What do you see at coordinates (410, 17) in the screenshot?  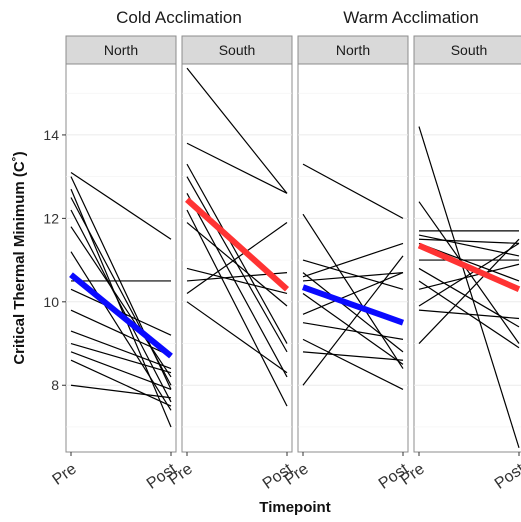 I see `group-title-1: Warm Acclimation` at bounding box center [410, 17].